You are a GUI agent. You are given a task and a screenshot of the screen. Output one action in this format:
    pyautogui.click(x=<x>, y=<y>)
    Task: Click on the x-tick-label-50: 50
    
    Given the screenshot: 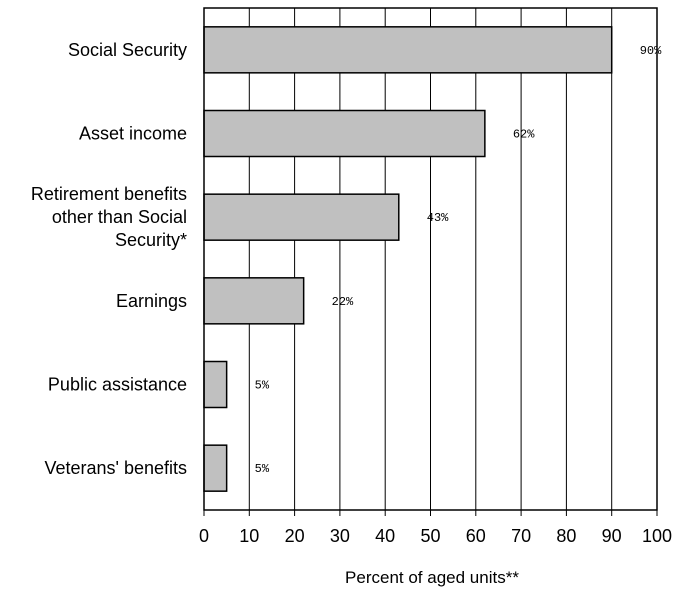 What is the action you would take?
    pyautogui.click(x=430, y=536)
    